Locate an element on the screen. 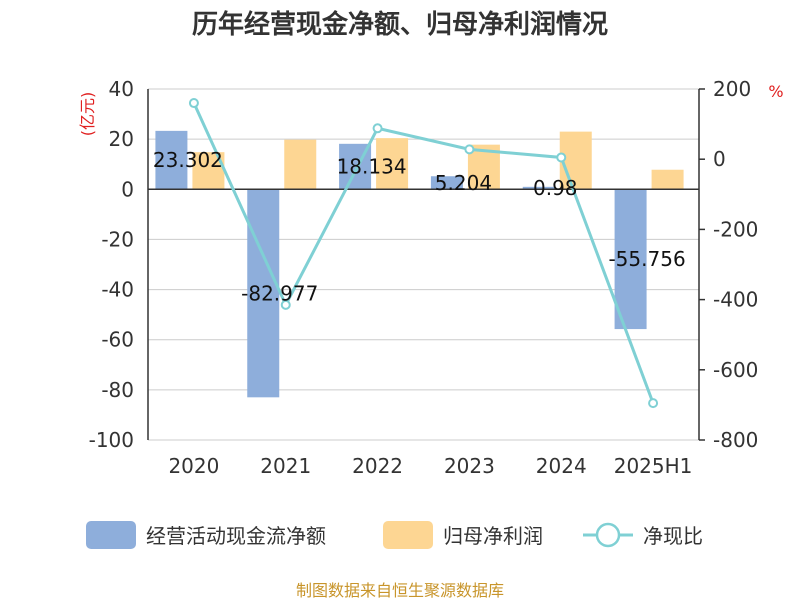  x-tick-label: 2022 is located at coordinates (377, 466).